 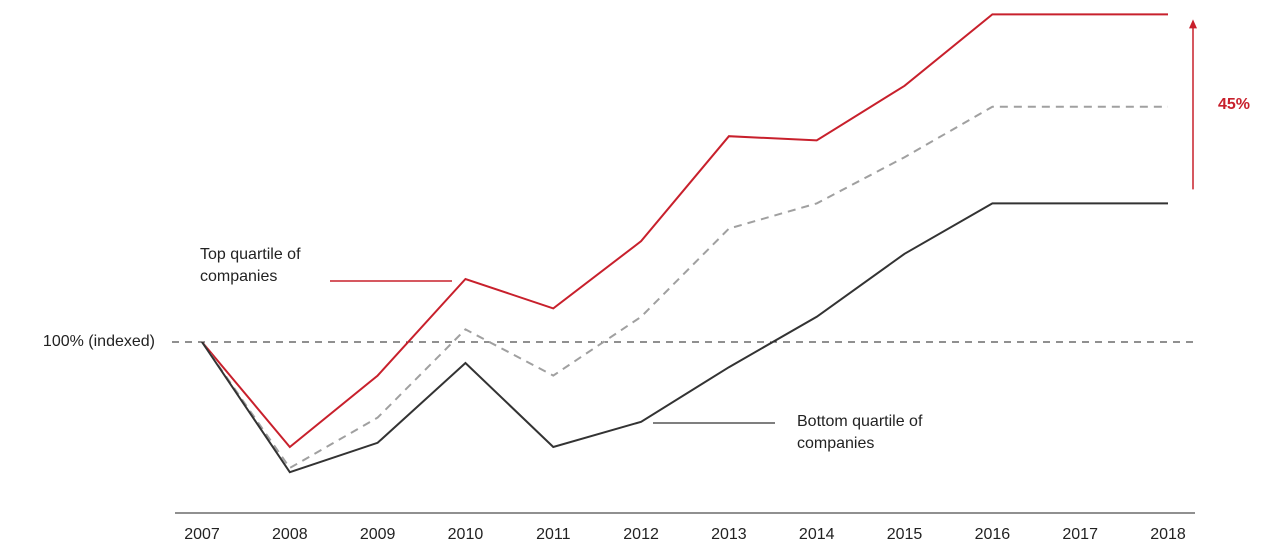 What do you see at coordinates (202, 534) in the screenshot?
I see `x-tick-label: 2007` at bounding box center [202, 534].